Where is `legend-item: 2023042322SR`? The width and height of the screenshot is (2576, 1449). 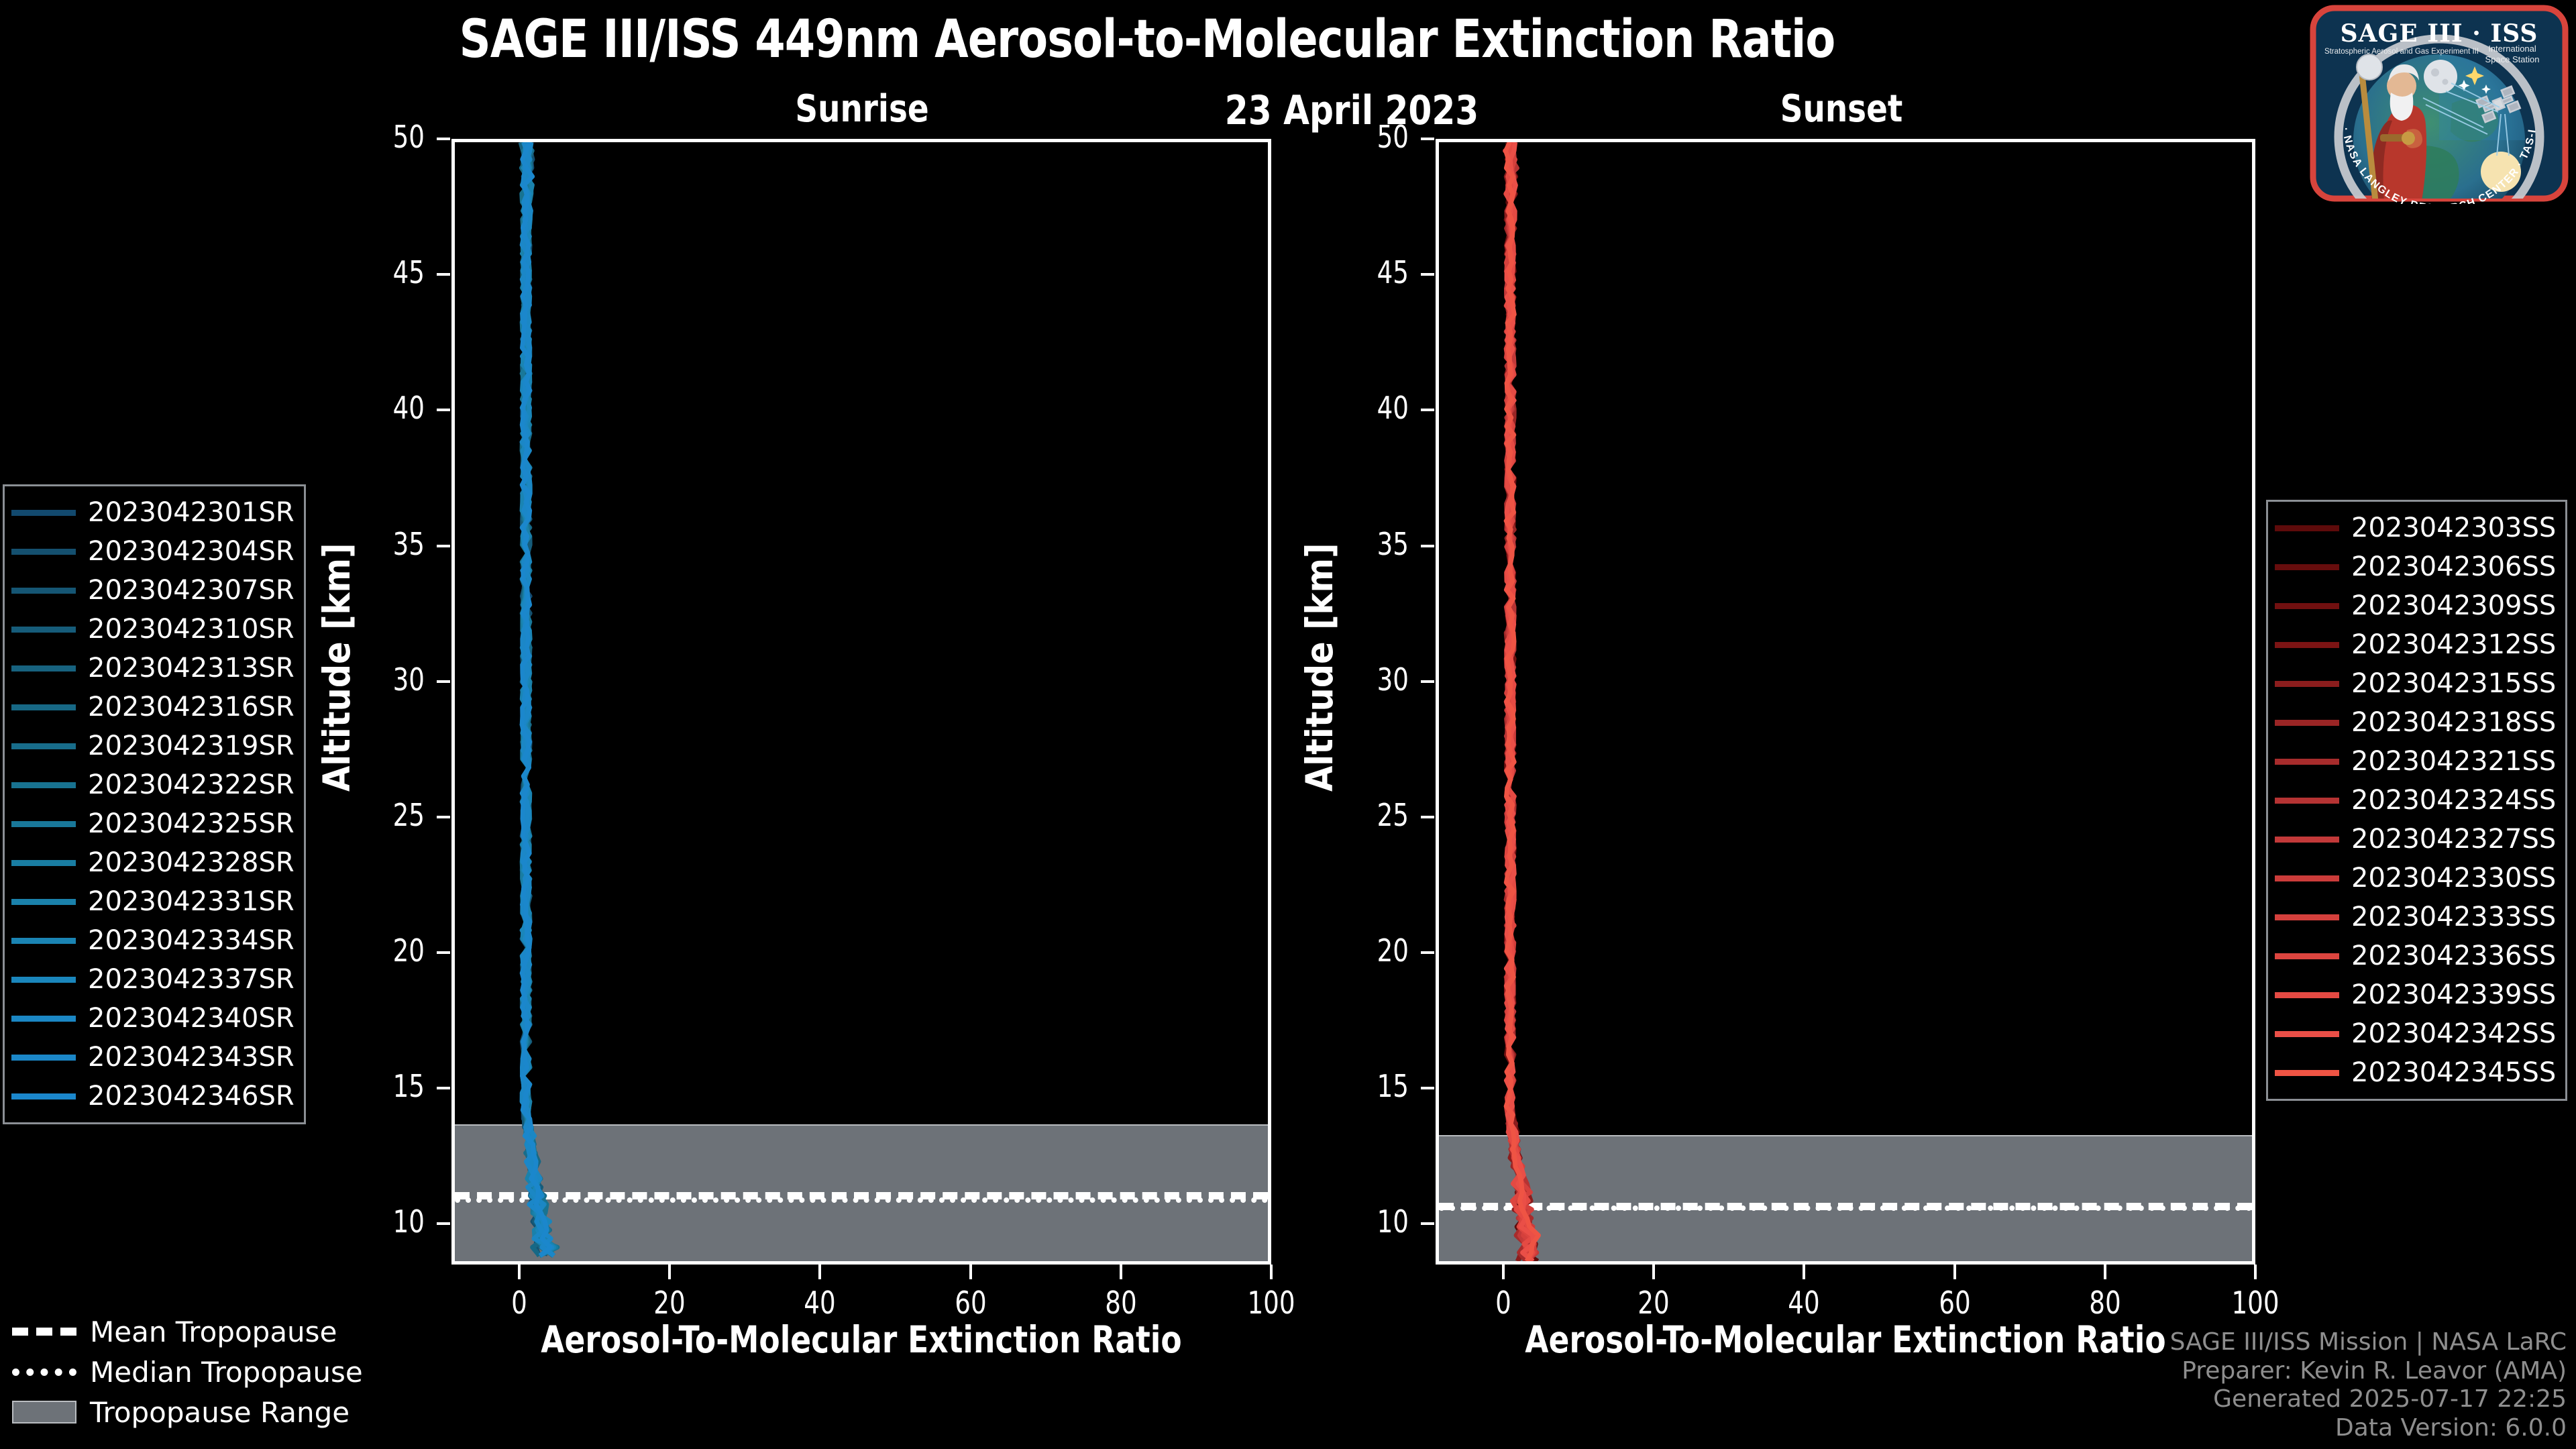
legend-item: 2023042322SR is located at coordinates (152, 784).